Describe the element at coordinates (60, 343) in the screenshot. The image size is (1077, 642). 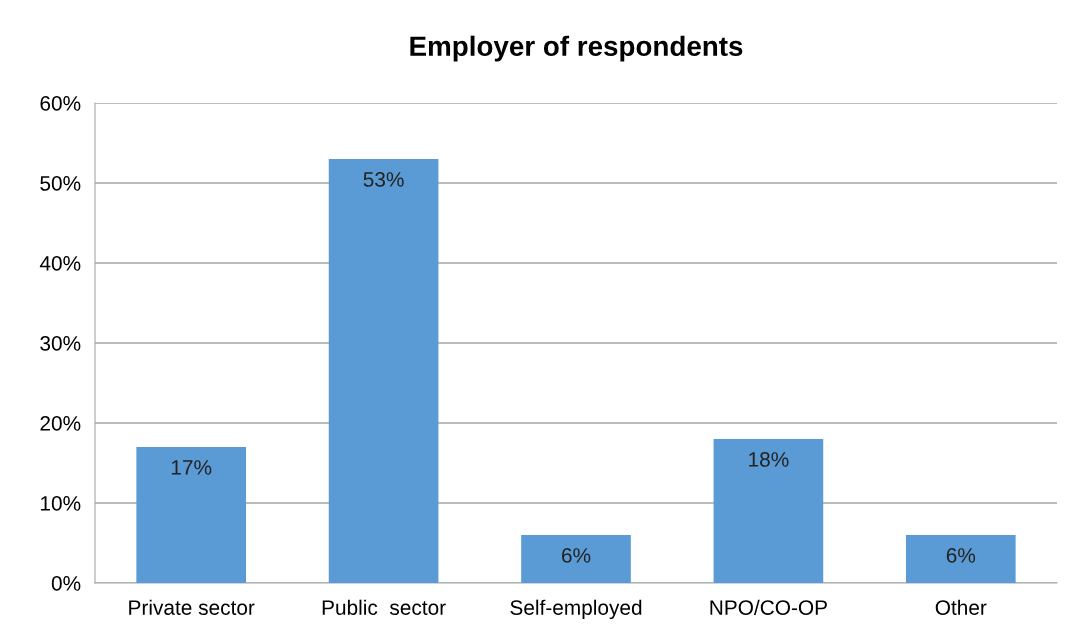
I see `y-tick-label: 30%` at that location.